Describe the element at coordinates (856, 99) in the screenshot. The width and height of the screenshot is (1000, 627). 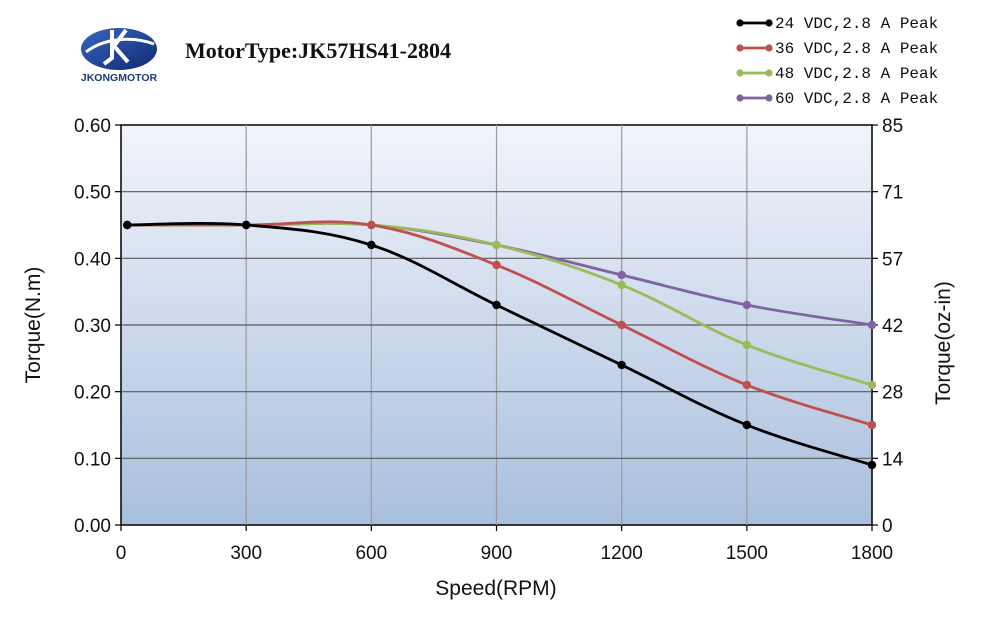
I see `legend-label: 60 VDC,2.8 A Peak` at that location.